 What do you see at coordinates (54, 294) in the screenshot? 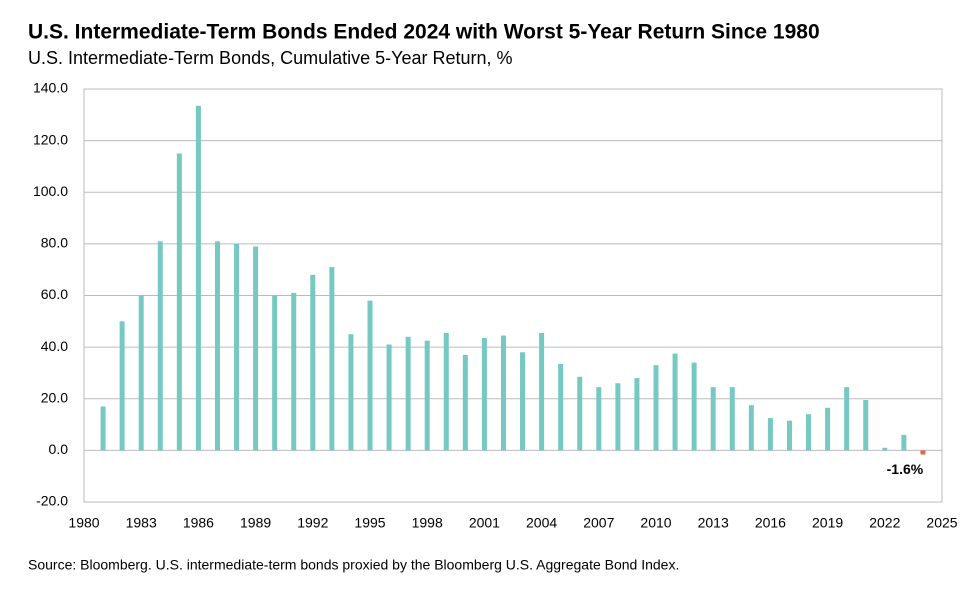
I see `y-tick-label: 60.0` at bounding box center [54, 294].